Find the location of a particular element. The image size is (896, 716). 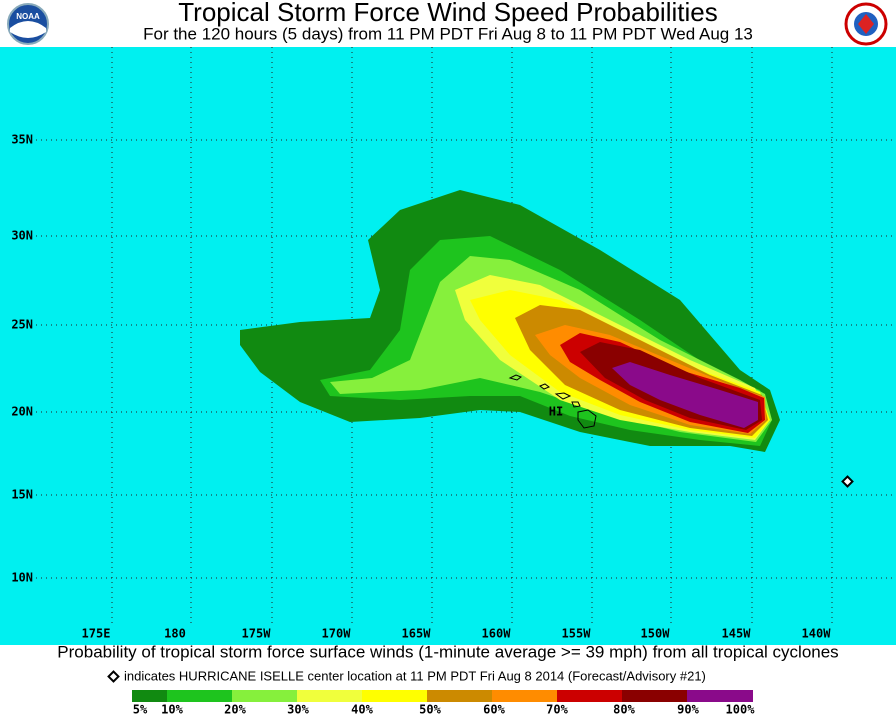

lat-label: 30N is located at coordinates (22, 236).